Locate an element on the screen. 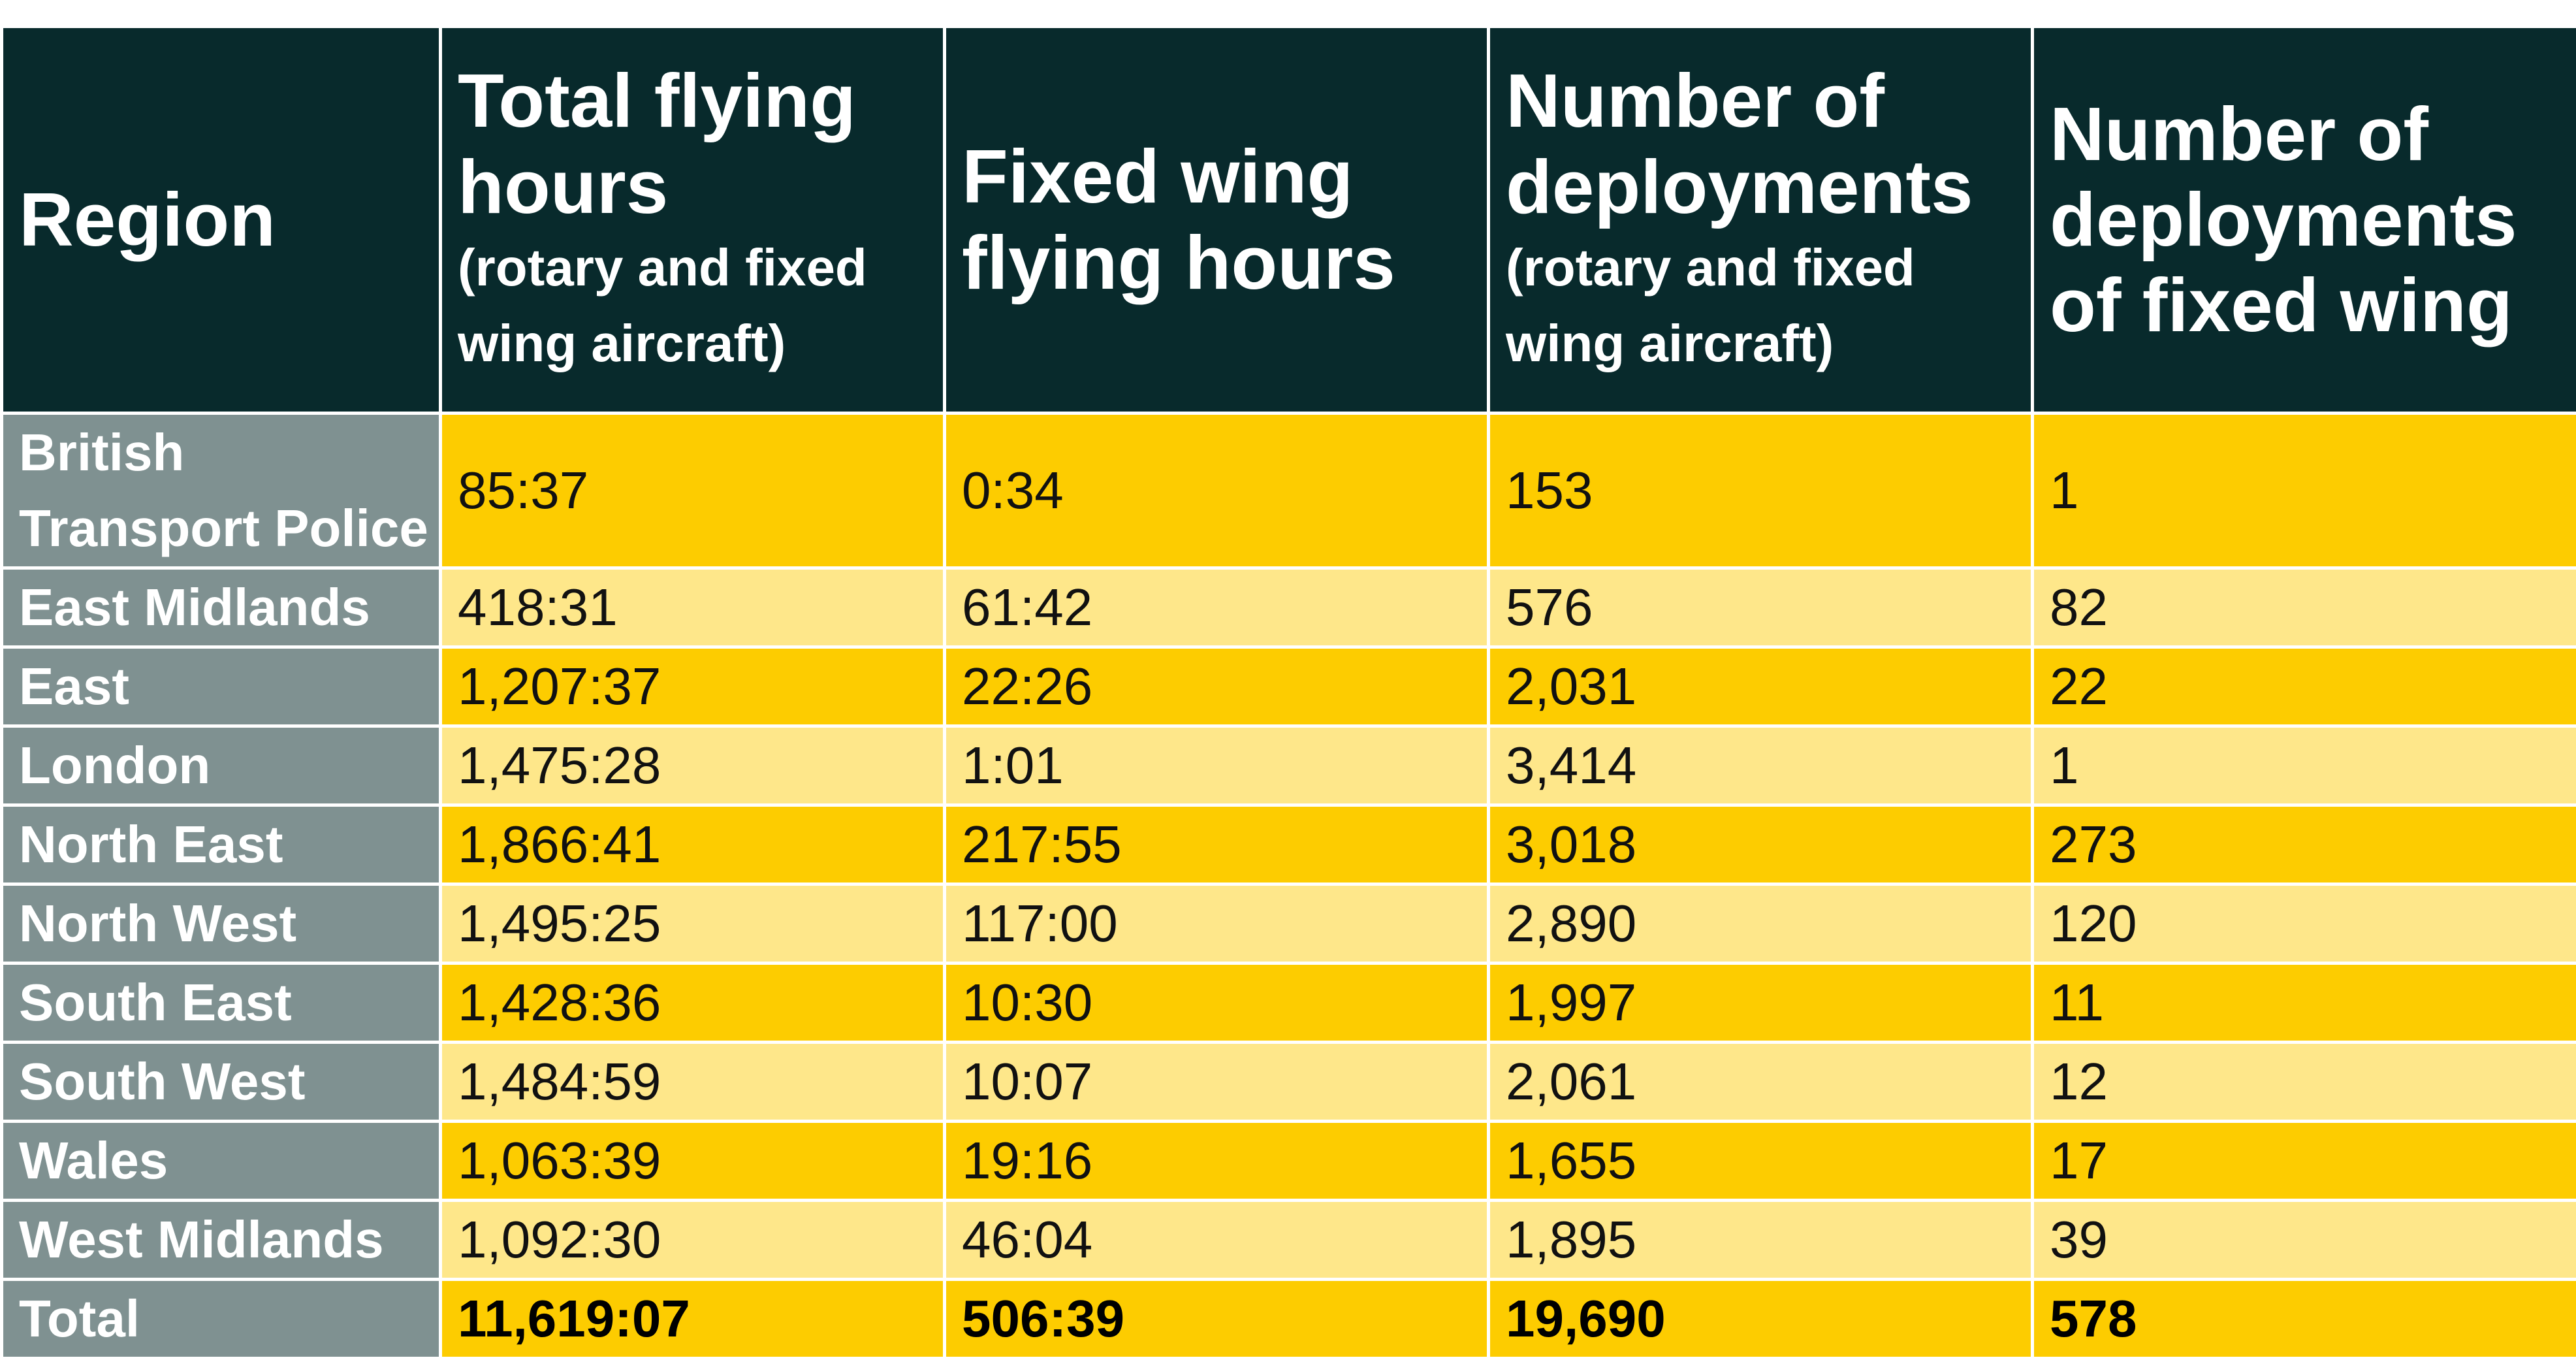 This screenshot has width=2576, height=1360. fixed-deployments-cell: 120 is located at coordinates (2305, 923).